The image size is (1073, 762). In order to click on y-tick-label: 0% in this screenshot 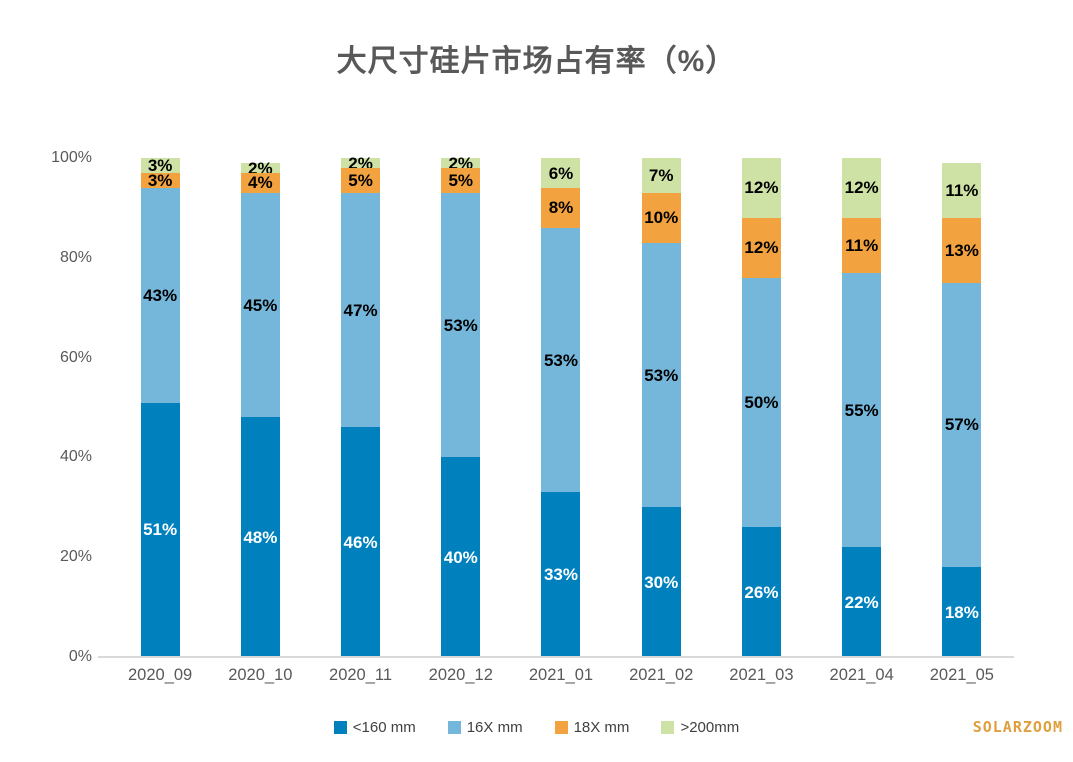, I will do `click(80, 656)`.